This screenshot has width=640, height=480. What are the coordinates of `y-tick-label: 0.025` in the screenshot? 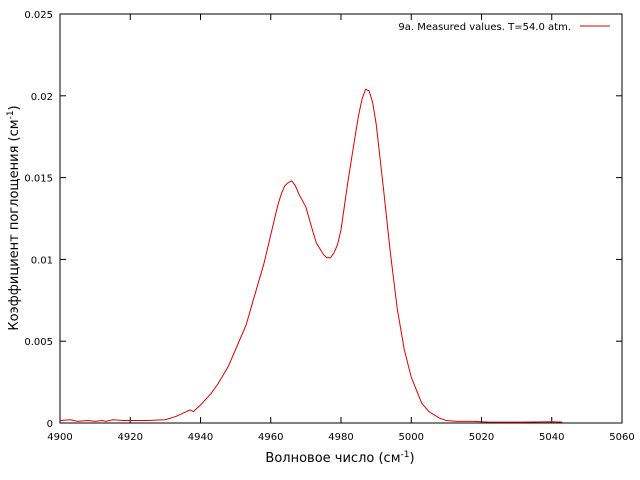 It's located at (38, 15).